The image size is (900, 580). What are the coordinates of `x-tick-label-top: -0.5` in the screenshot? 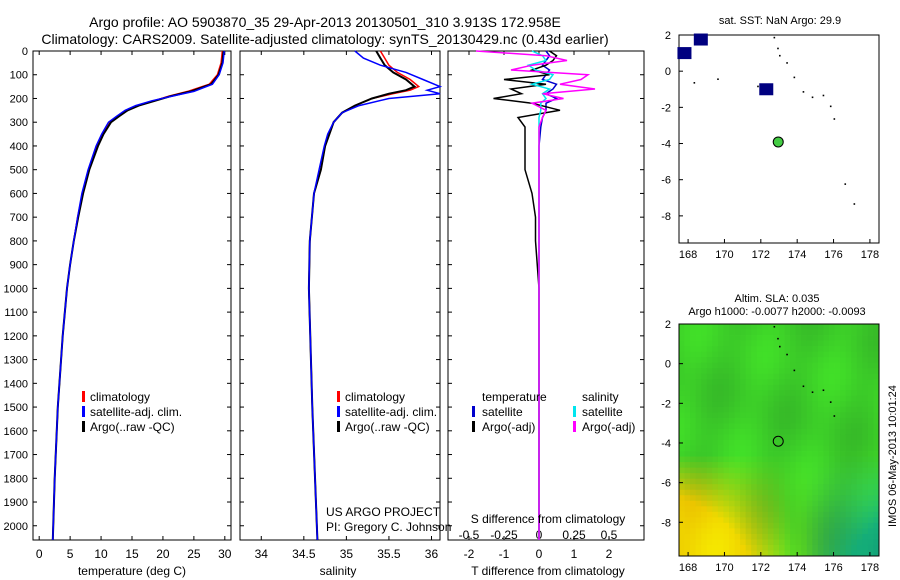 It's located at (469, 535).